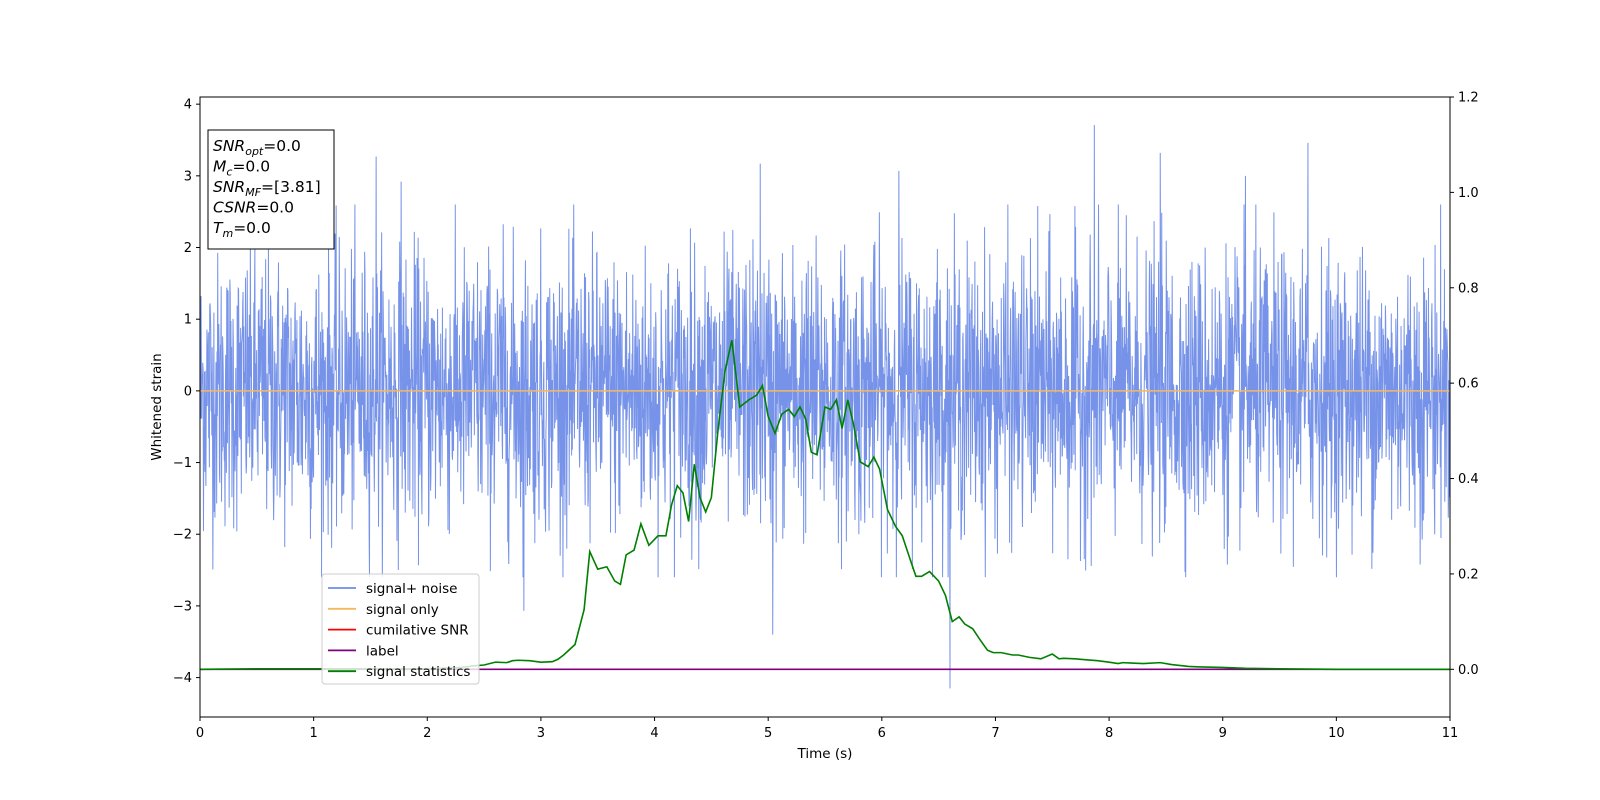 This screenshot has width=1600, height=800. What do you see at coordinates (188, 320) in the screenshot?
I see `y-left-tick-label: 1` at bounding box center [188, 320].